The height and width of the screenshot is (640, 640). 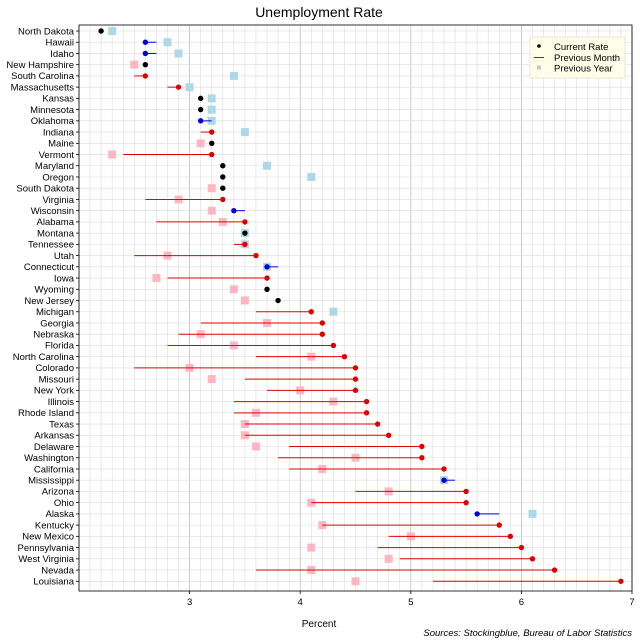 What do you see at coordinates (59, 43) in the screenshot?
I see `y-tick-label: Hawaii` at bounding box center [59, 43].